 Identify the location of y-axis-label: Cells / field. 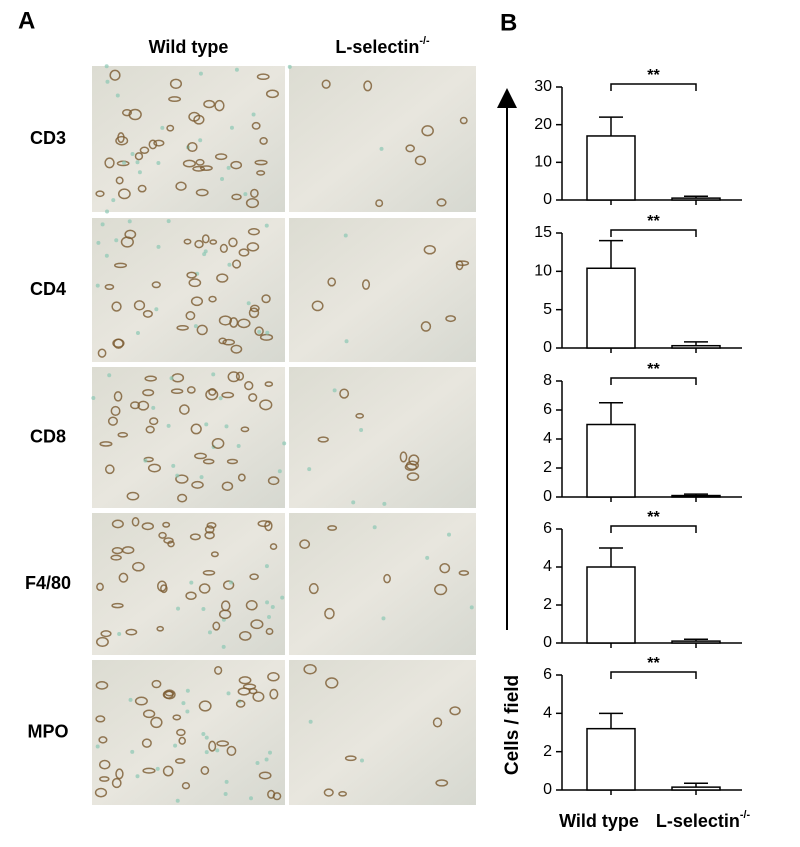
(512, 725).